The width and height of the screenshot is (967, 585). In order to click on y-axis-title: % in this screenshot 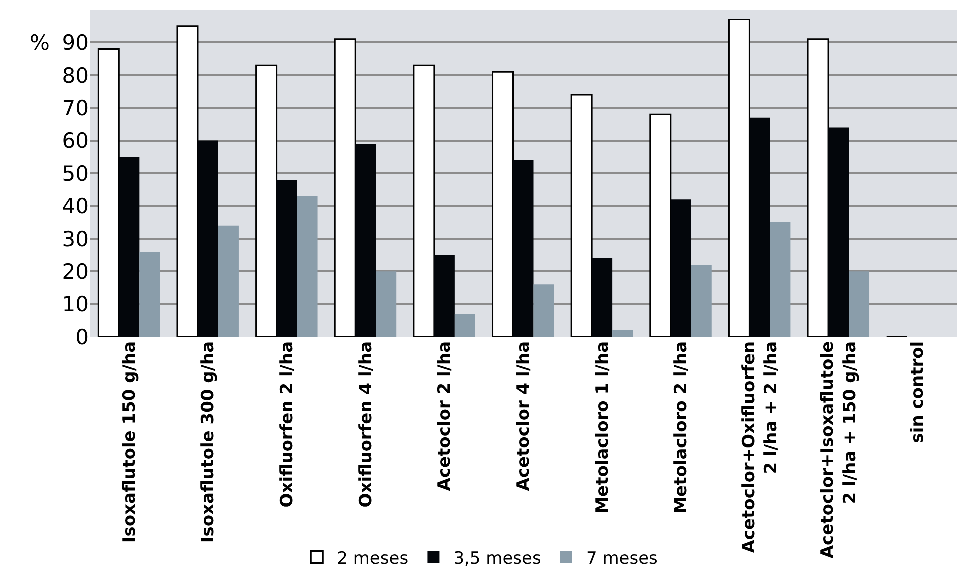, I will do `click(40, 43)`.